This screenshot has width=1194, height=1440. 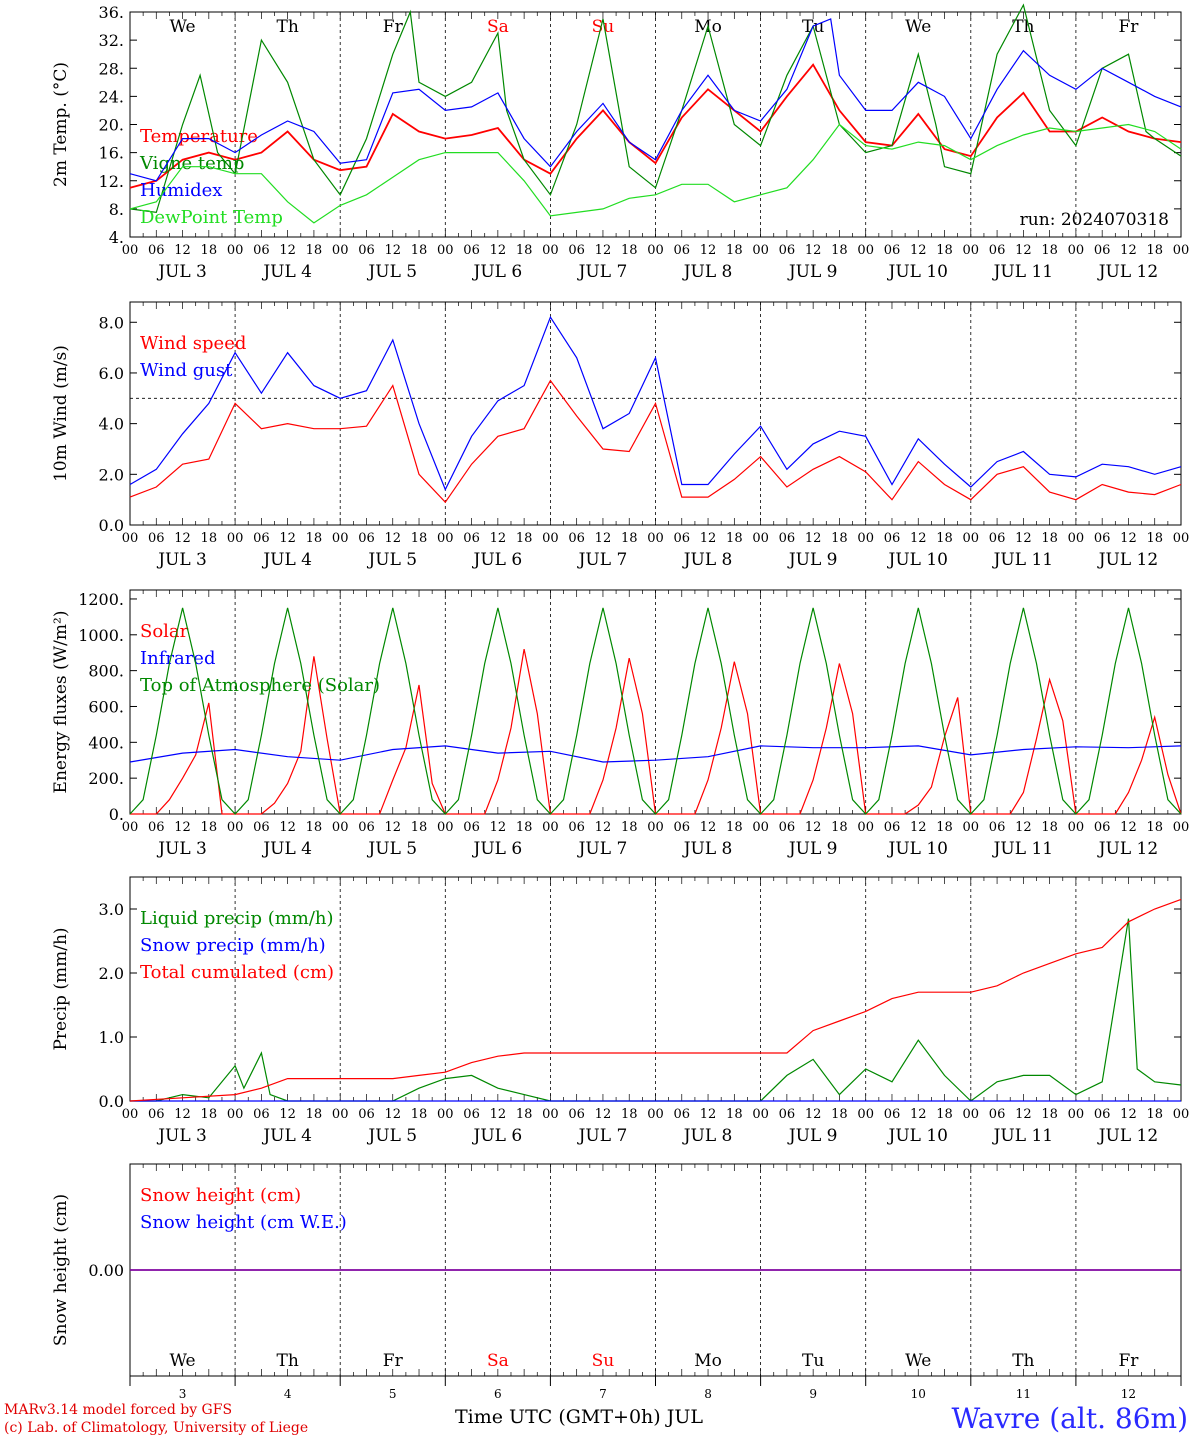 What do you see at coordinates (708, 1361) in the screenshot?
I see `weekday-label: Mo` at bounding box center [708, 1361].